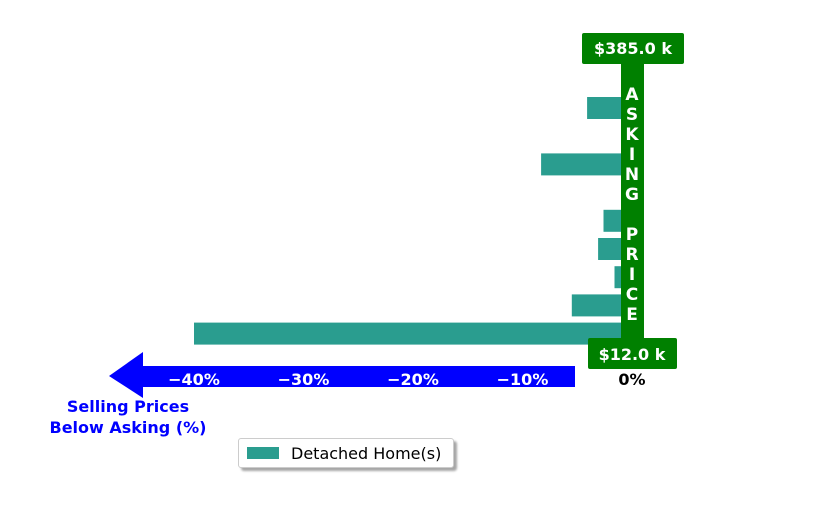 This screenshot has height=509, width=834. What do you see at coordinates (631, 379) in the screenshot?
I see `x-tick-label: 0%` at bounding box center [631, 379].